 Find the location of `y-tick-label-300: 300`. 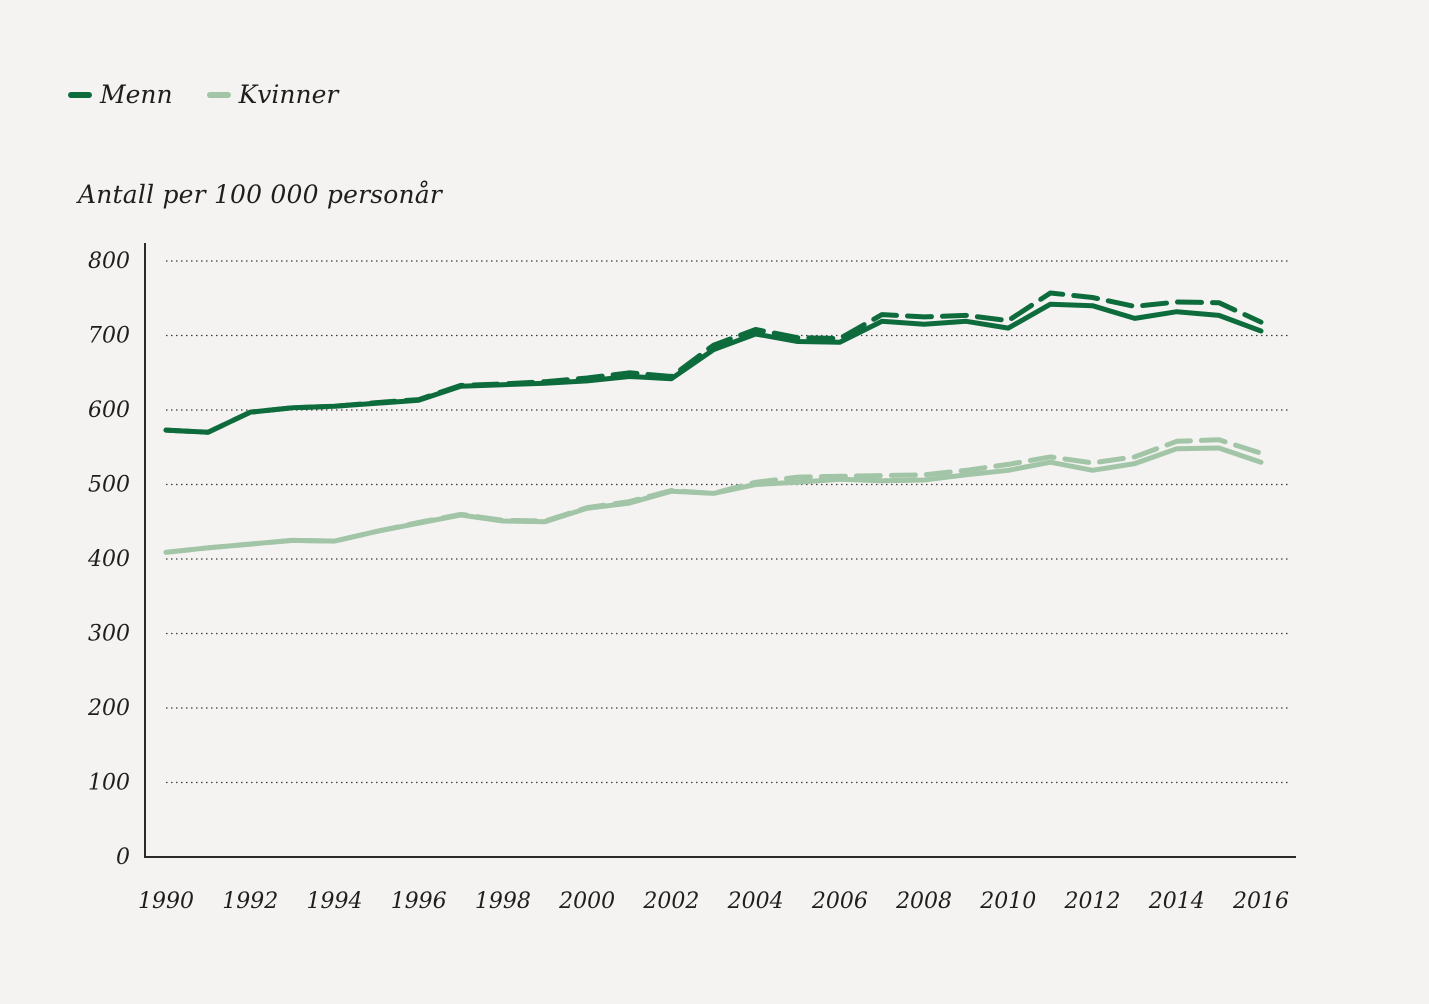

y-tick-label-300: 300 is located at coordinates (109, 634).